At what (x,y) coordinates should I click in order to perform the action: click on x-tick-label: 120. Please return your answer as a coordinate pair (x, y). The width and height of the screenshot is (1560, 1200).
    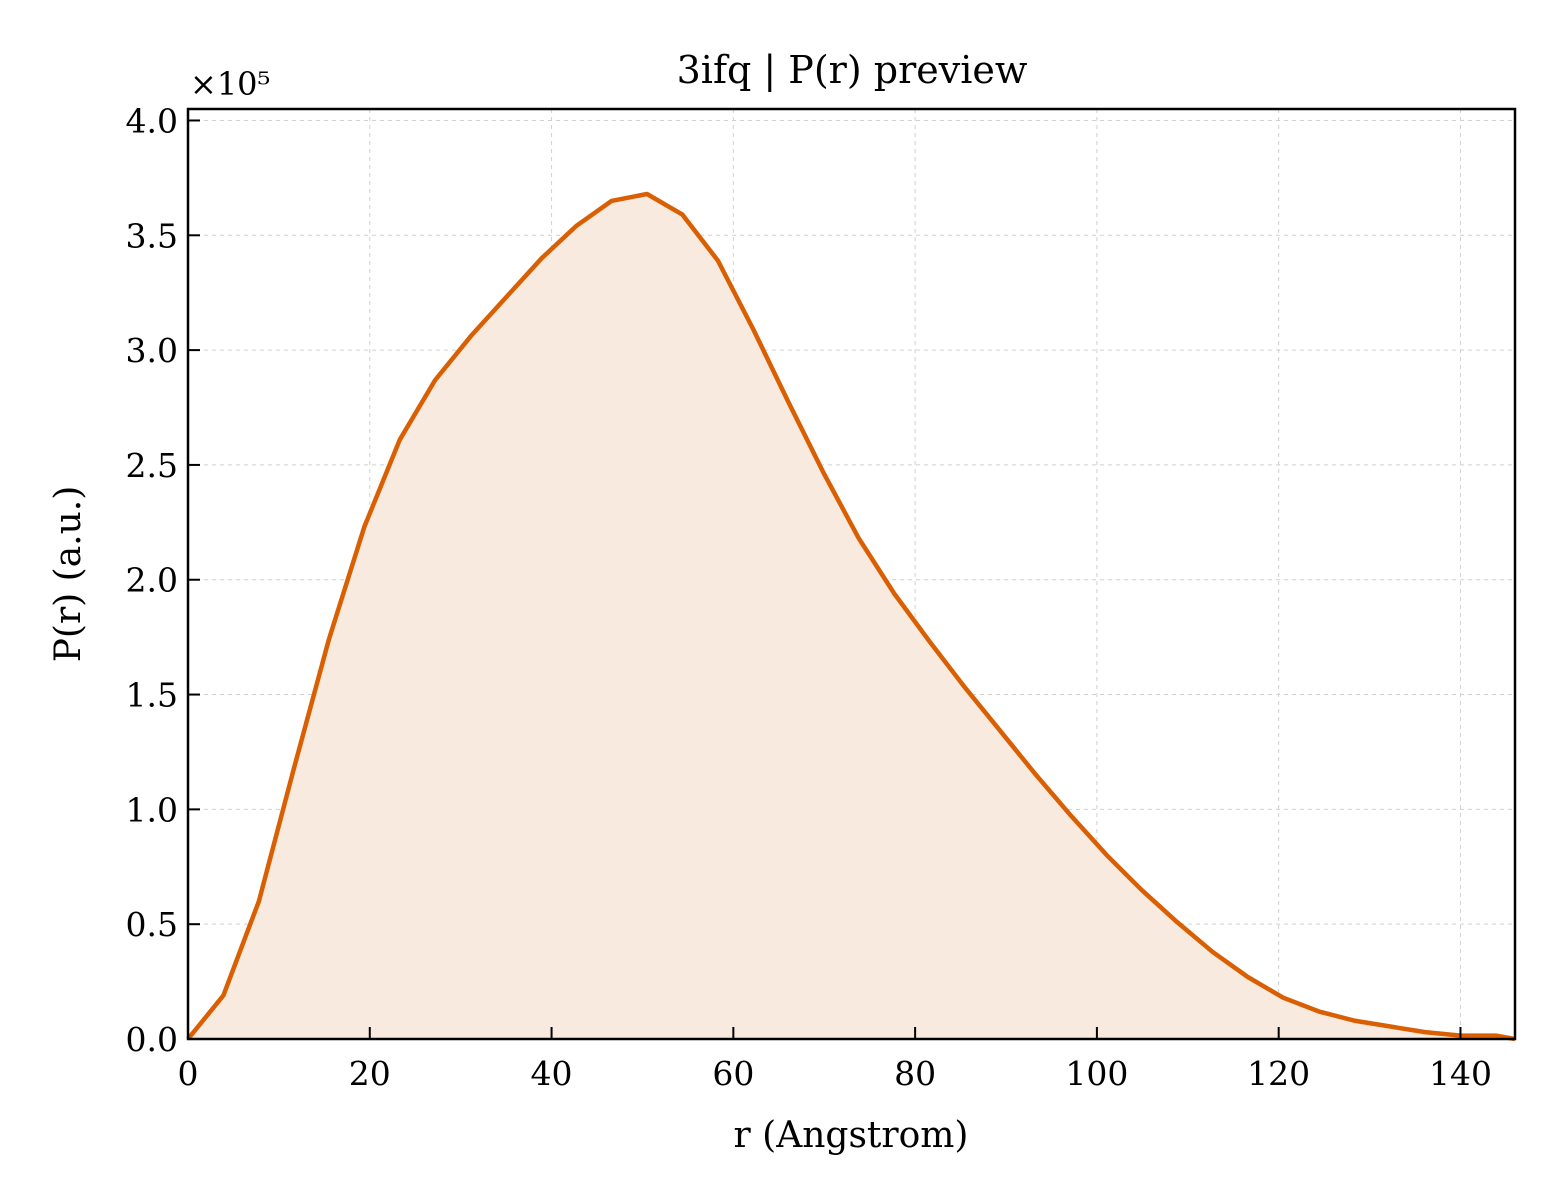
    Looking at the image, I should click on (1278, 1073).